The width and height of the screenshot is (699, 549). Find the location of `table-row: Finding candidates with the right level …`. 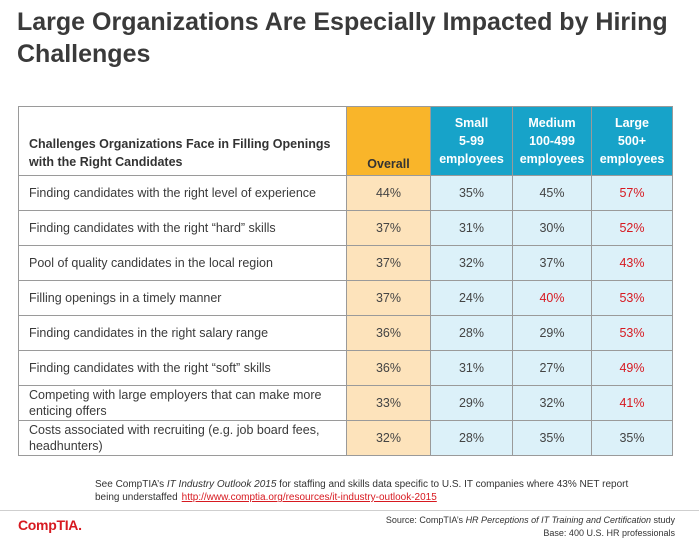

table-row: Finding candidates with the right level … is located at coordinates (345, 193).